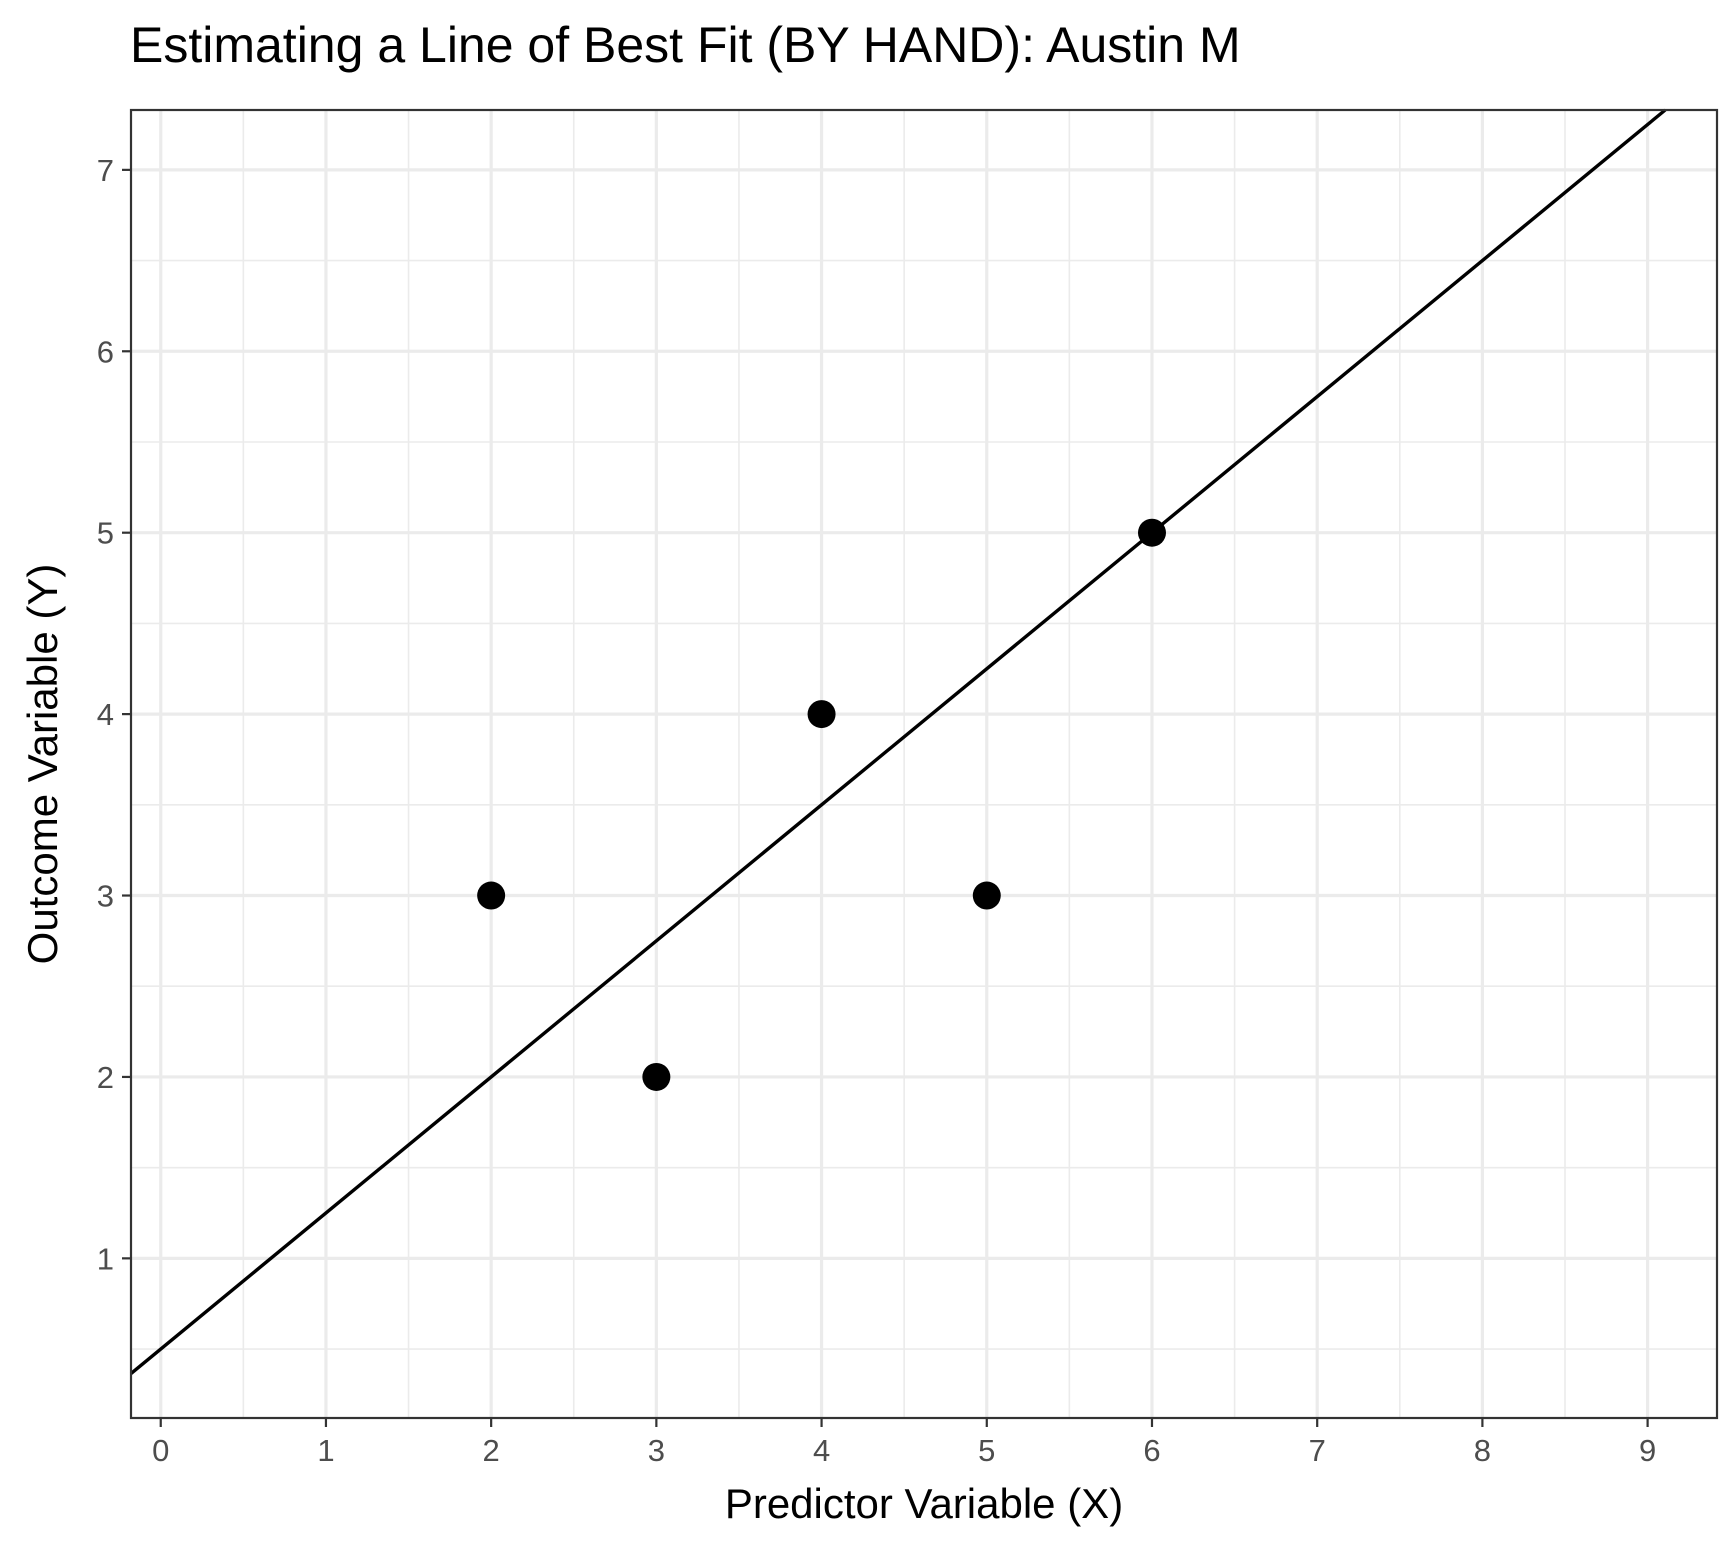 The image size is (1728, 1555). I want to click on y-tick-label: 4, so click(105, 714).